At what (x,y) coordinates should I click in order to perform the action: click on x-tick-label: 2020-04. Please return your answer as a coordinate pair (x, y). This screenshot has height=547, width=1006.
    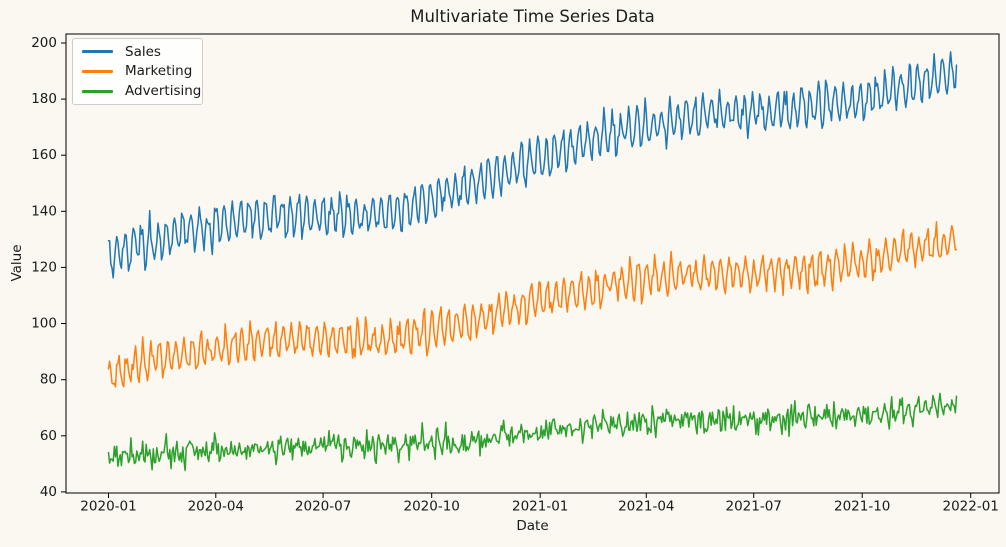
    Looking at the image, I should click on (216, 507).